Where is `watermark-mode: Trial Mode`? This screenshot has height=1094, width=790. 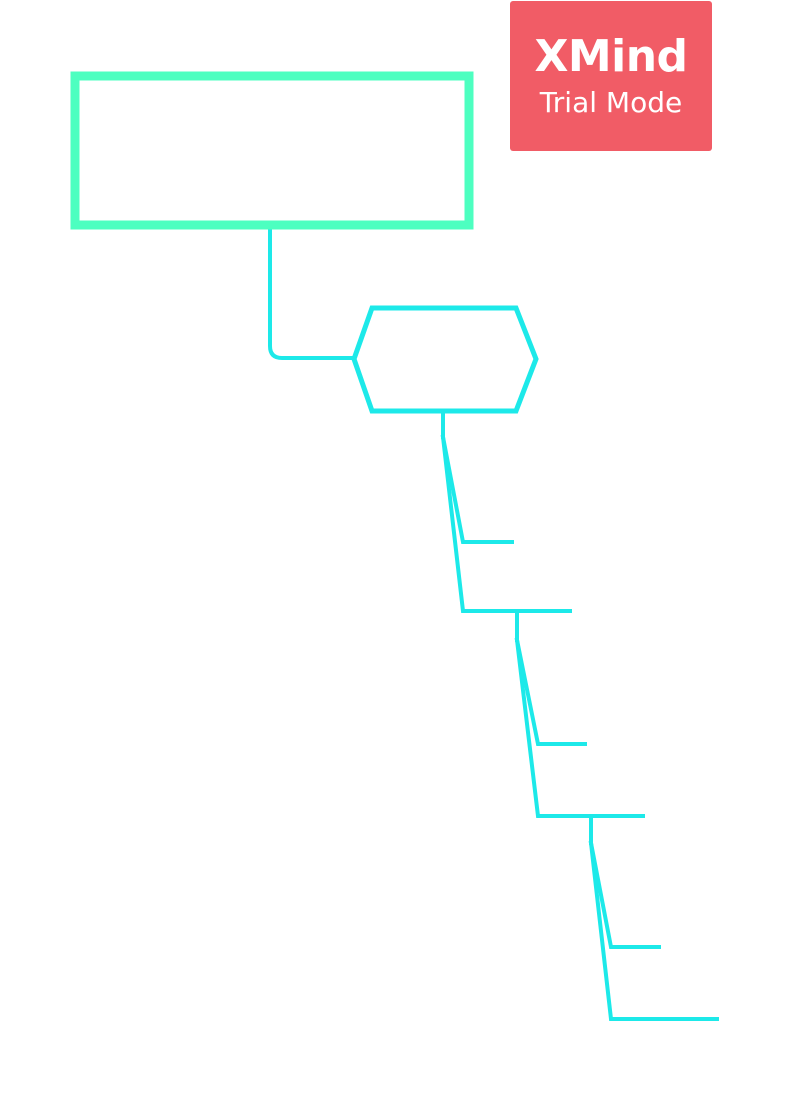 watermark-mode: Trial Mode is located at coordinates (611, 102).